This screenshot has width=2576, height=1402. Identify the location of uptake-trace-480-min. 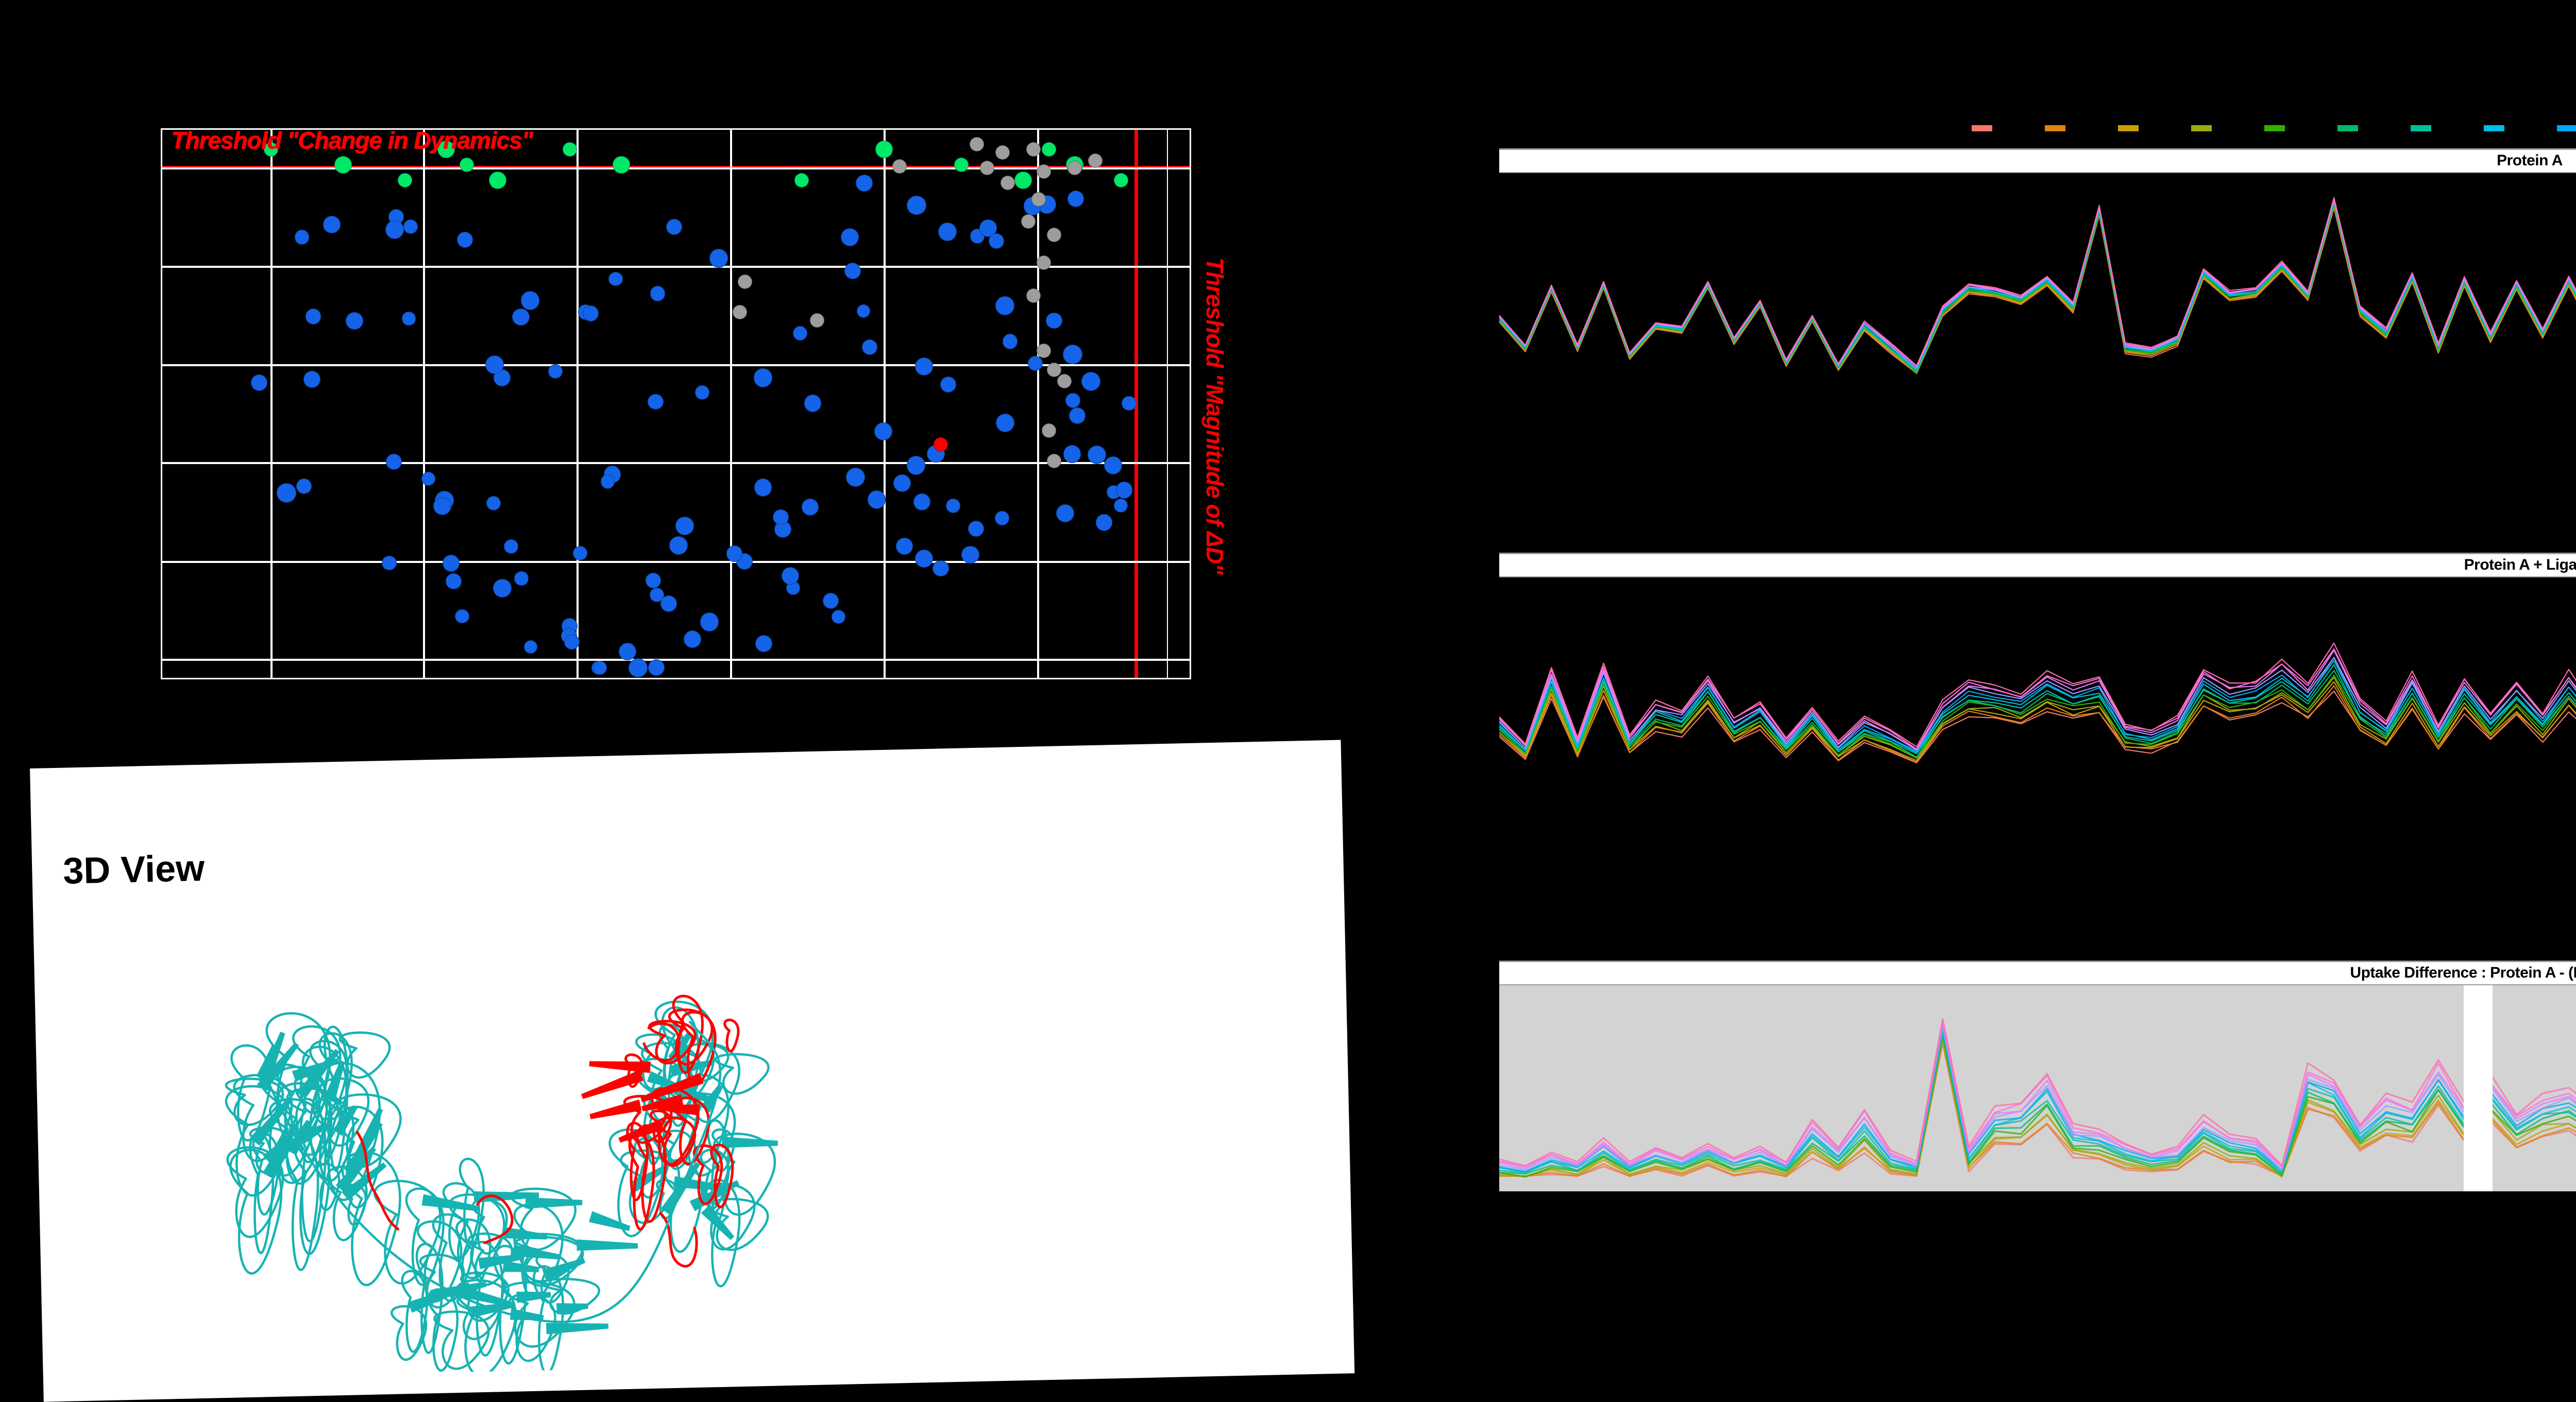
(2038, 1095).